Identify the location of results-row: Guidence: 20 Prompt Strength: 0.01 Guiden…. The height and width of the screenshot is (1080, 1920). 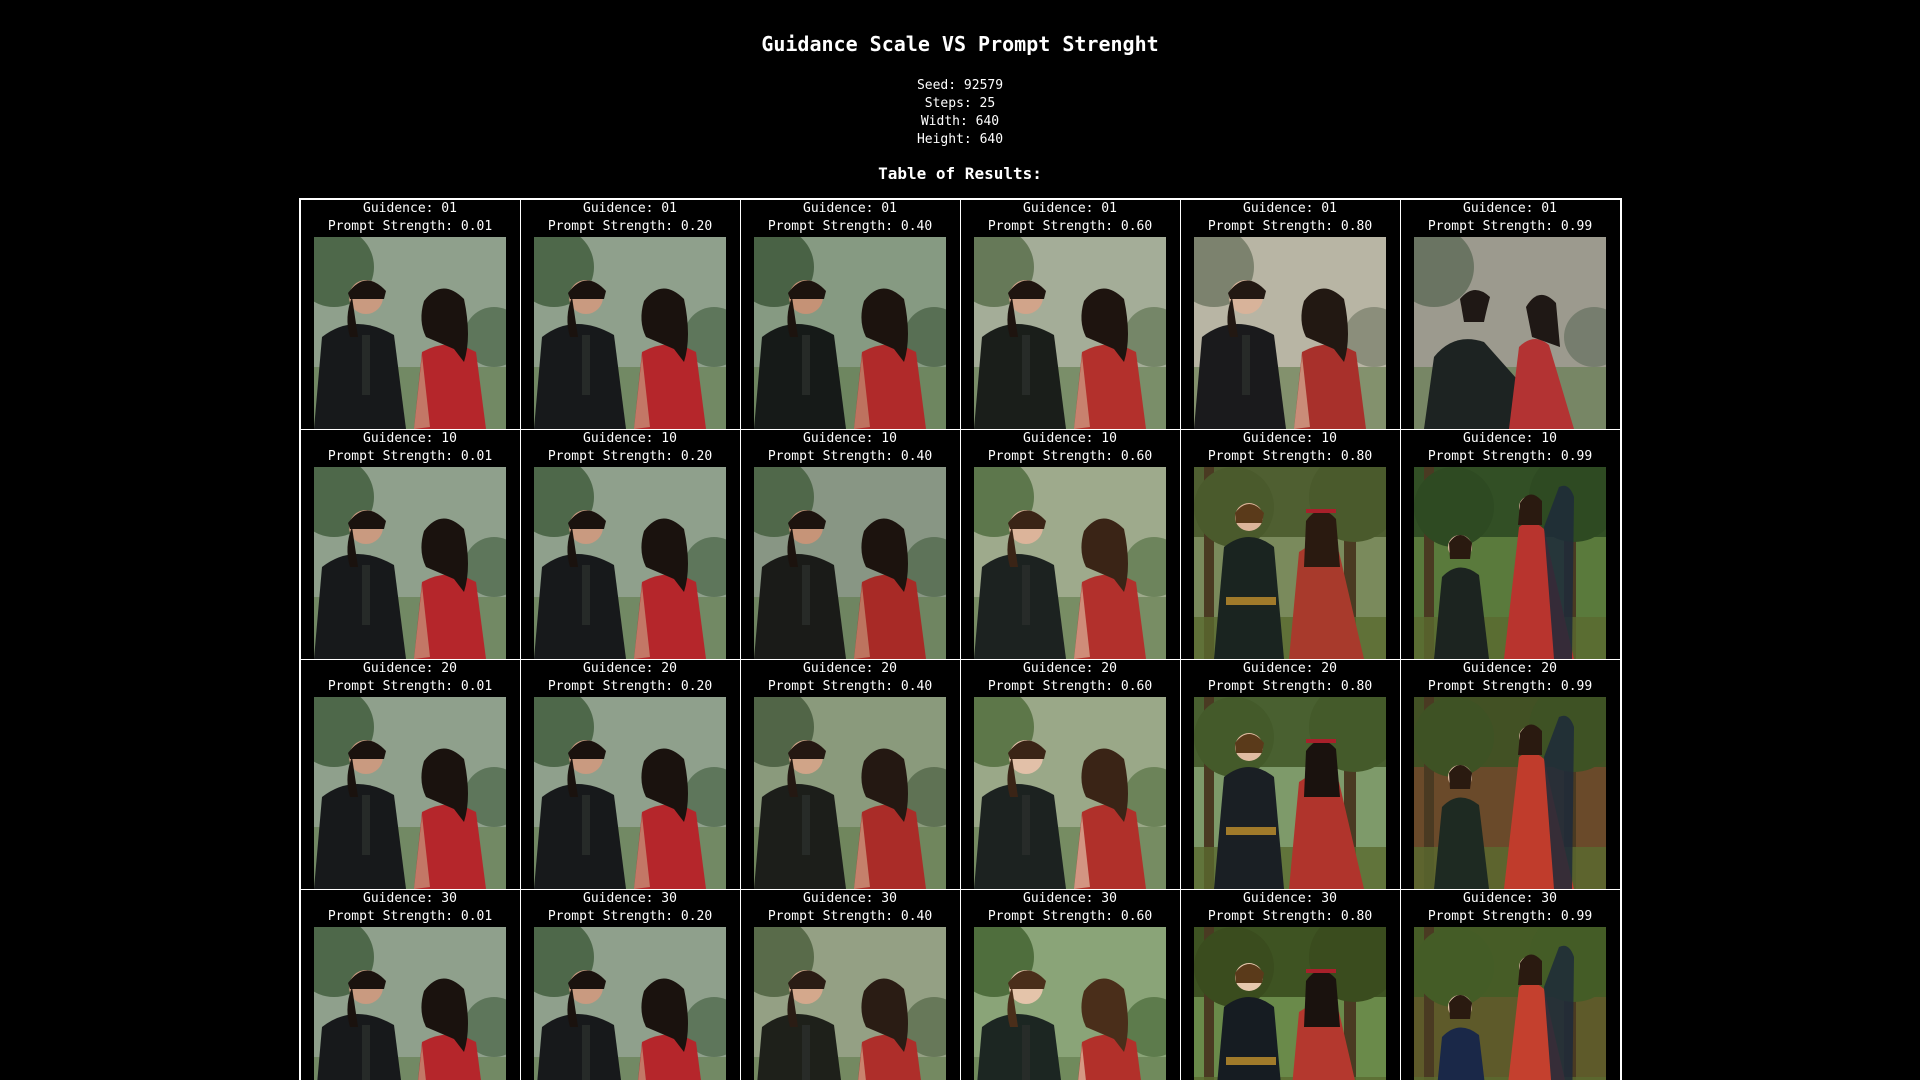
(960, 774).